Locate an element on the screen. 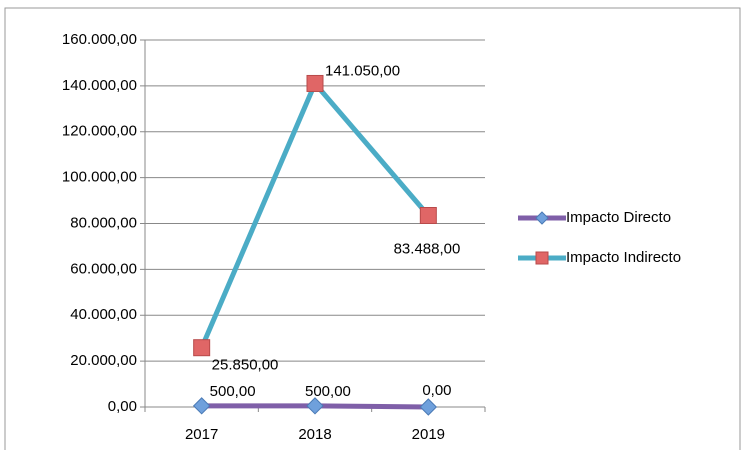 The image size is (743, 450). y-tick-label: 60.000,00 is located at coordinates (103, 268).